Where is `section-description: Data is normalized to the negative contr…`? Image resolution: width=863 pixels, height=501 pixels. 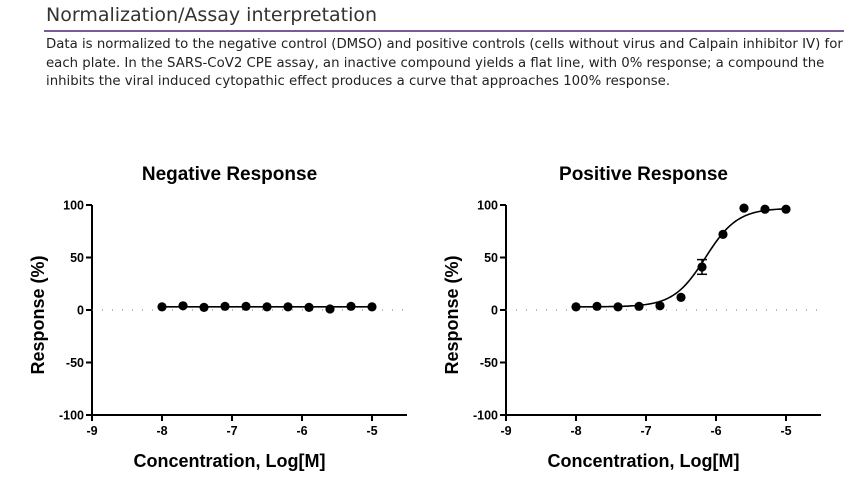
section-description: Data is normalized to the negative contr… is located at coordinates (444, 63).